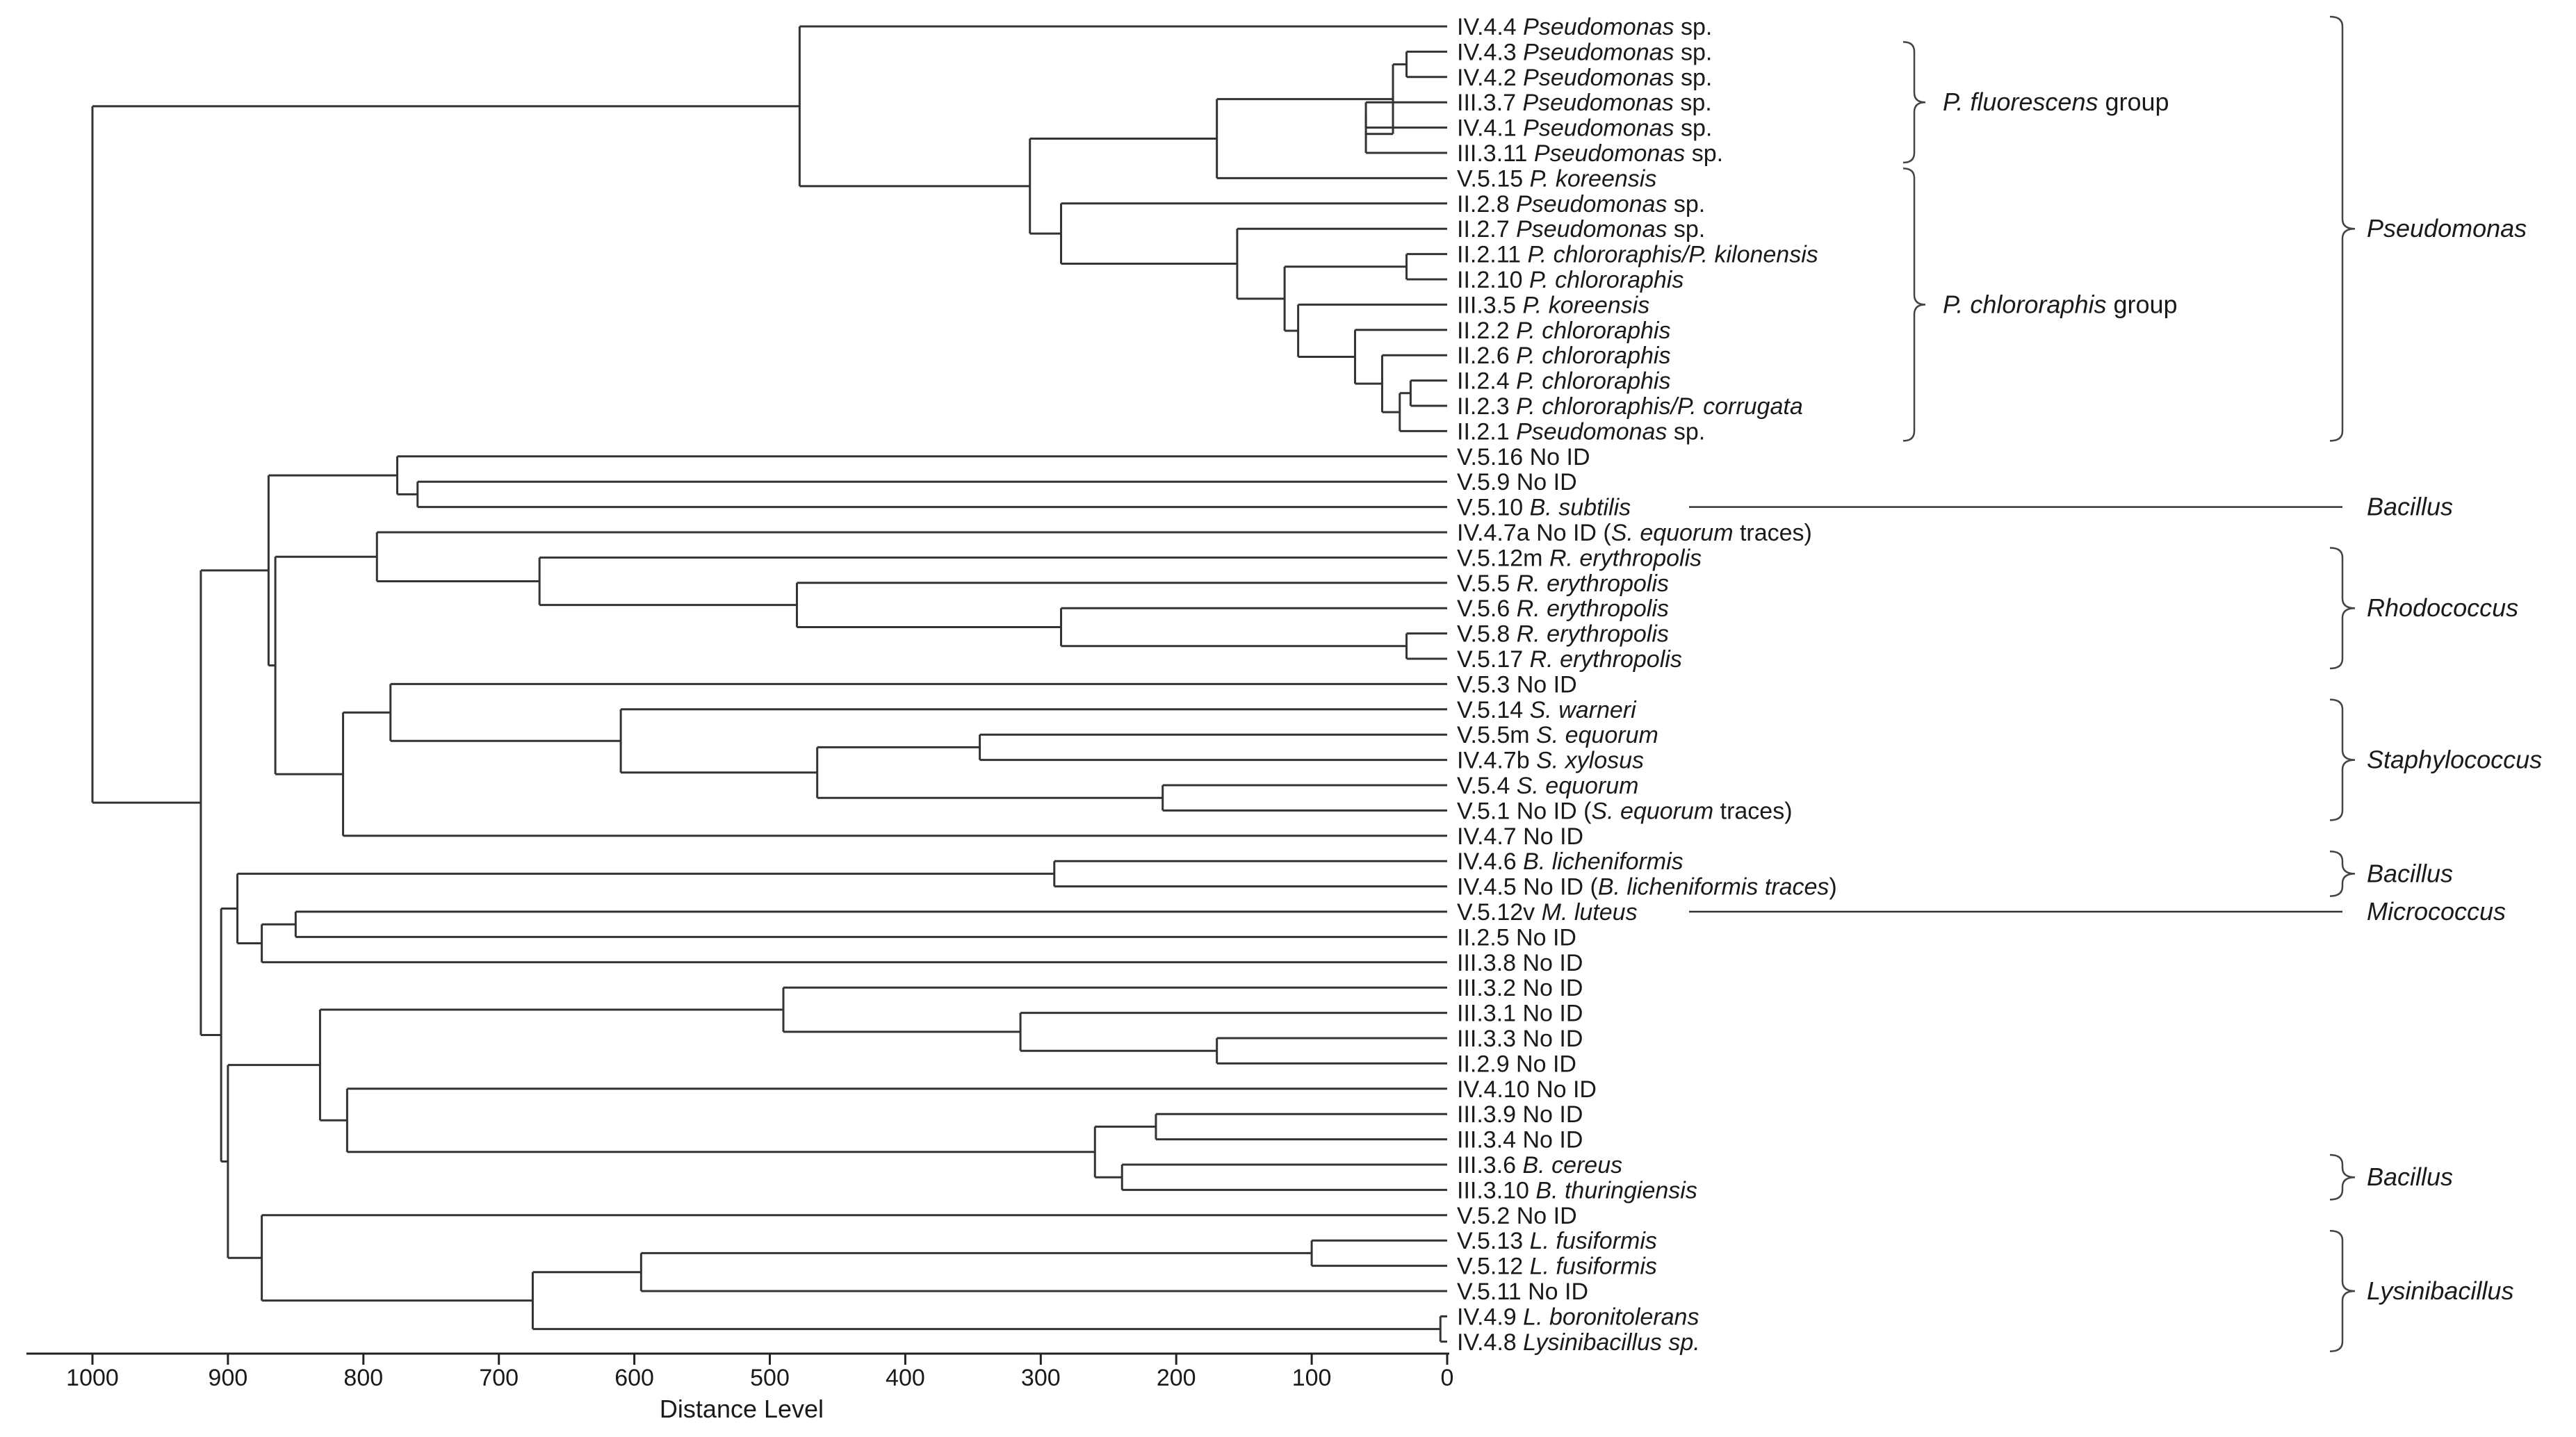 The width and height of the screenshot is (2576, 1437). I want to click on leaf-label-part: III.3.9 No ID, so click(1520, 1114).